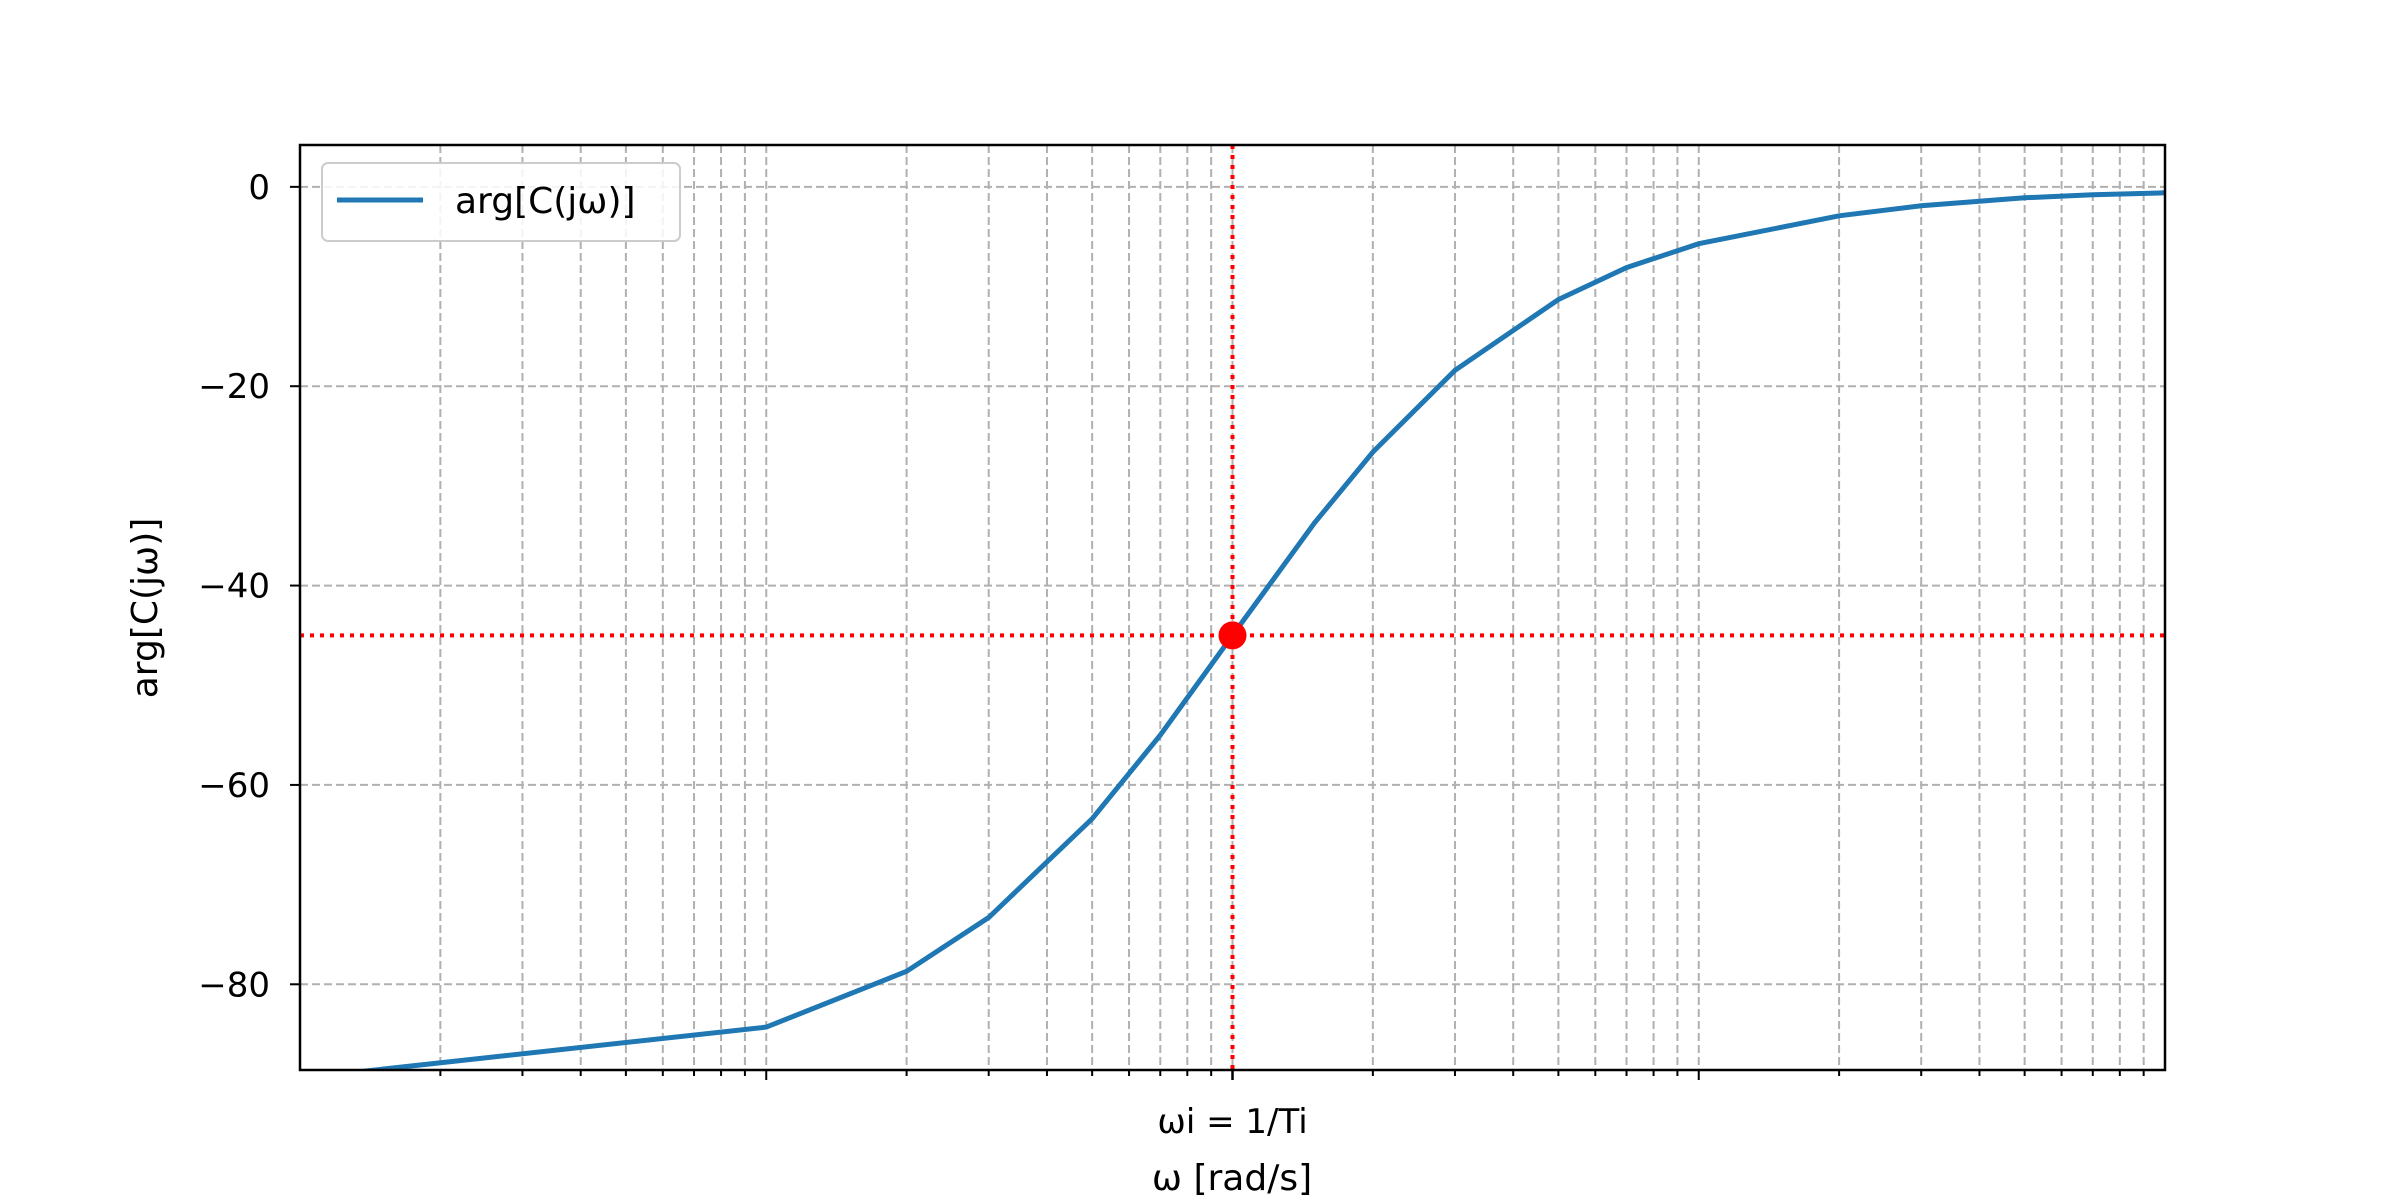  Describe the element at coordinates (234, 387) in the screenshot. I see `y-tick-label: −20` at that location.